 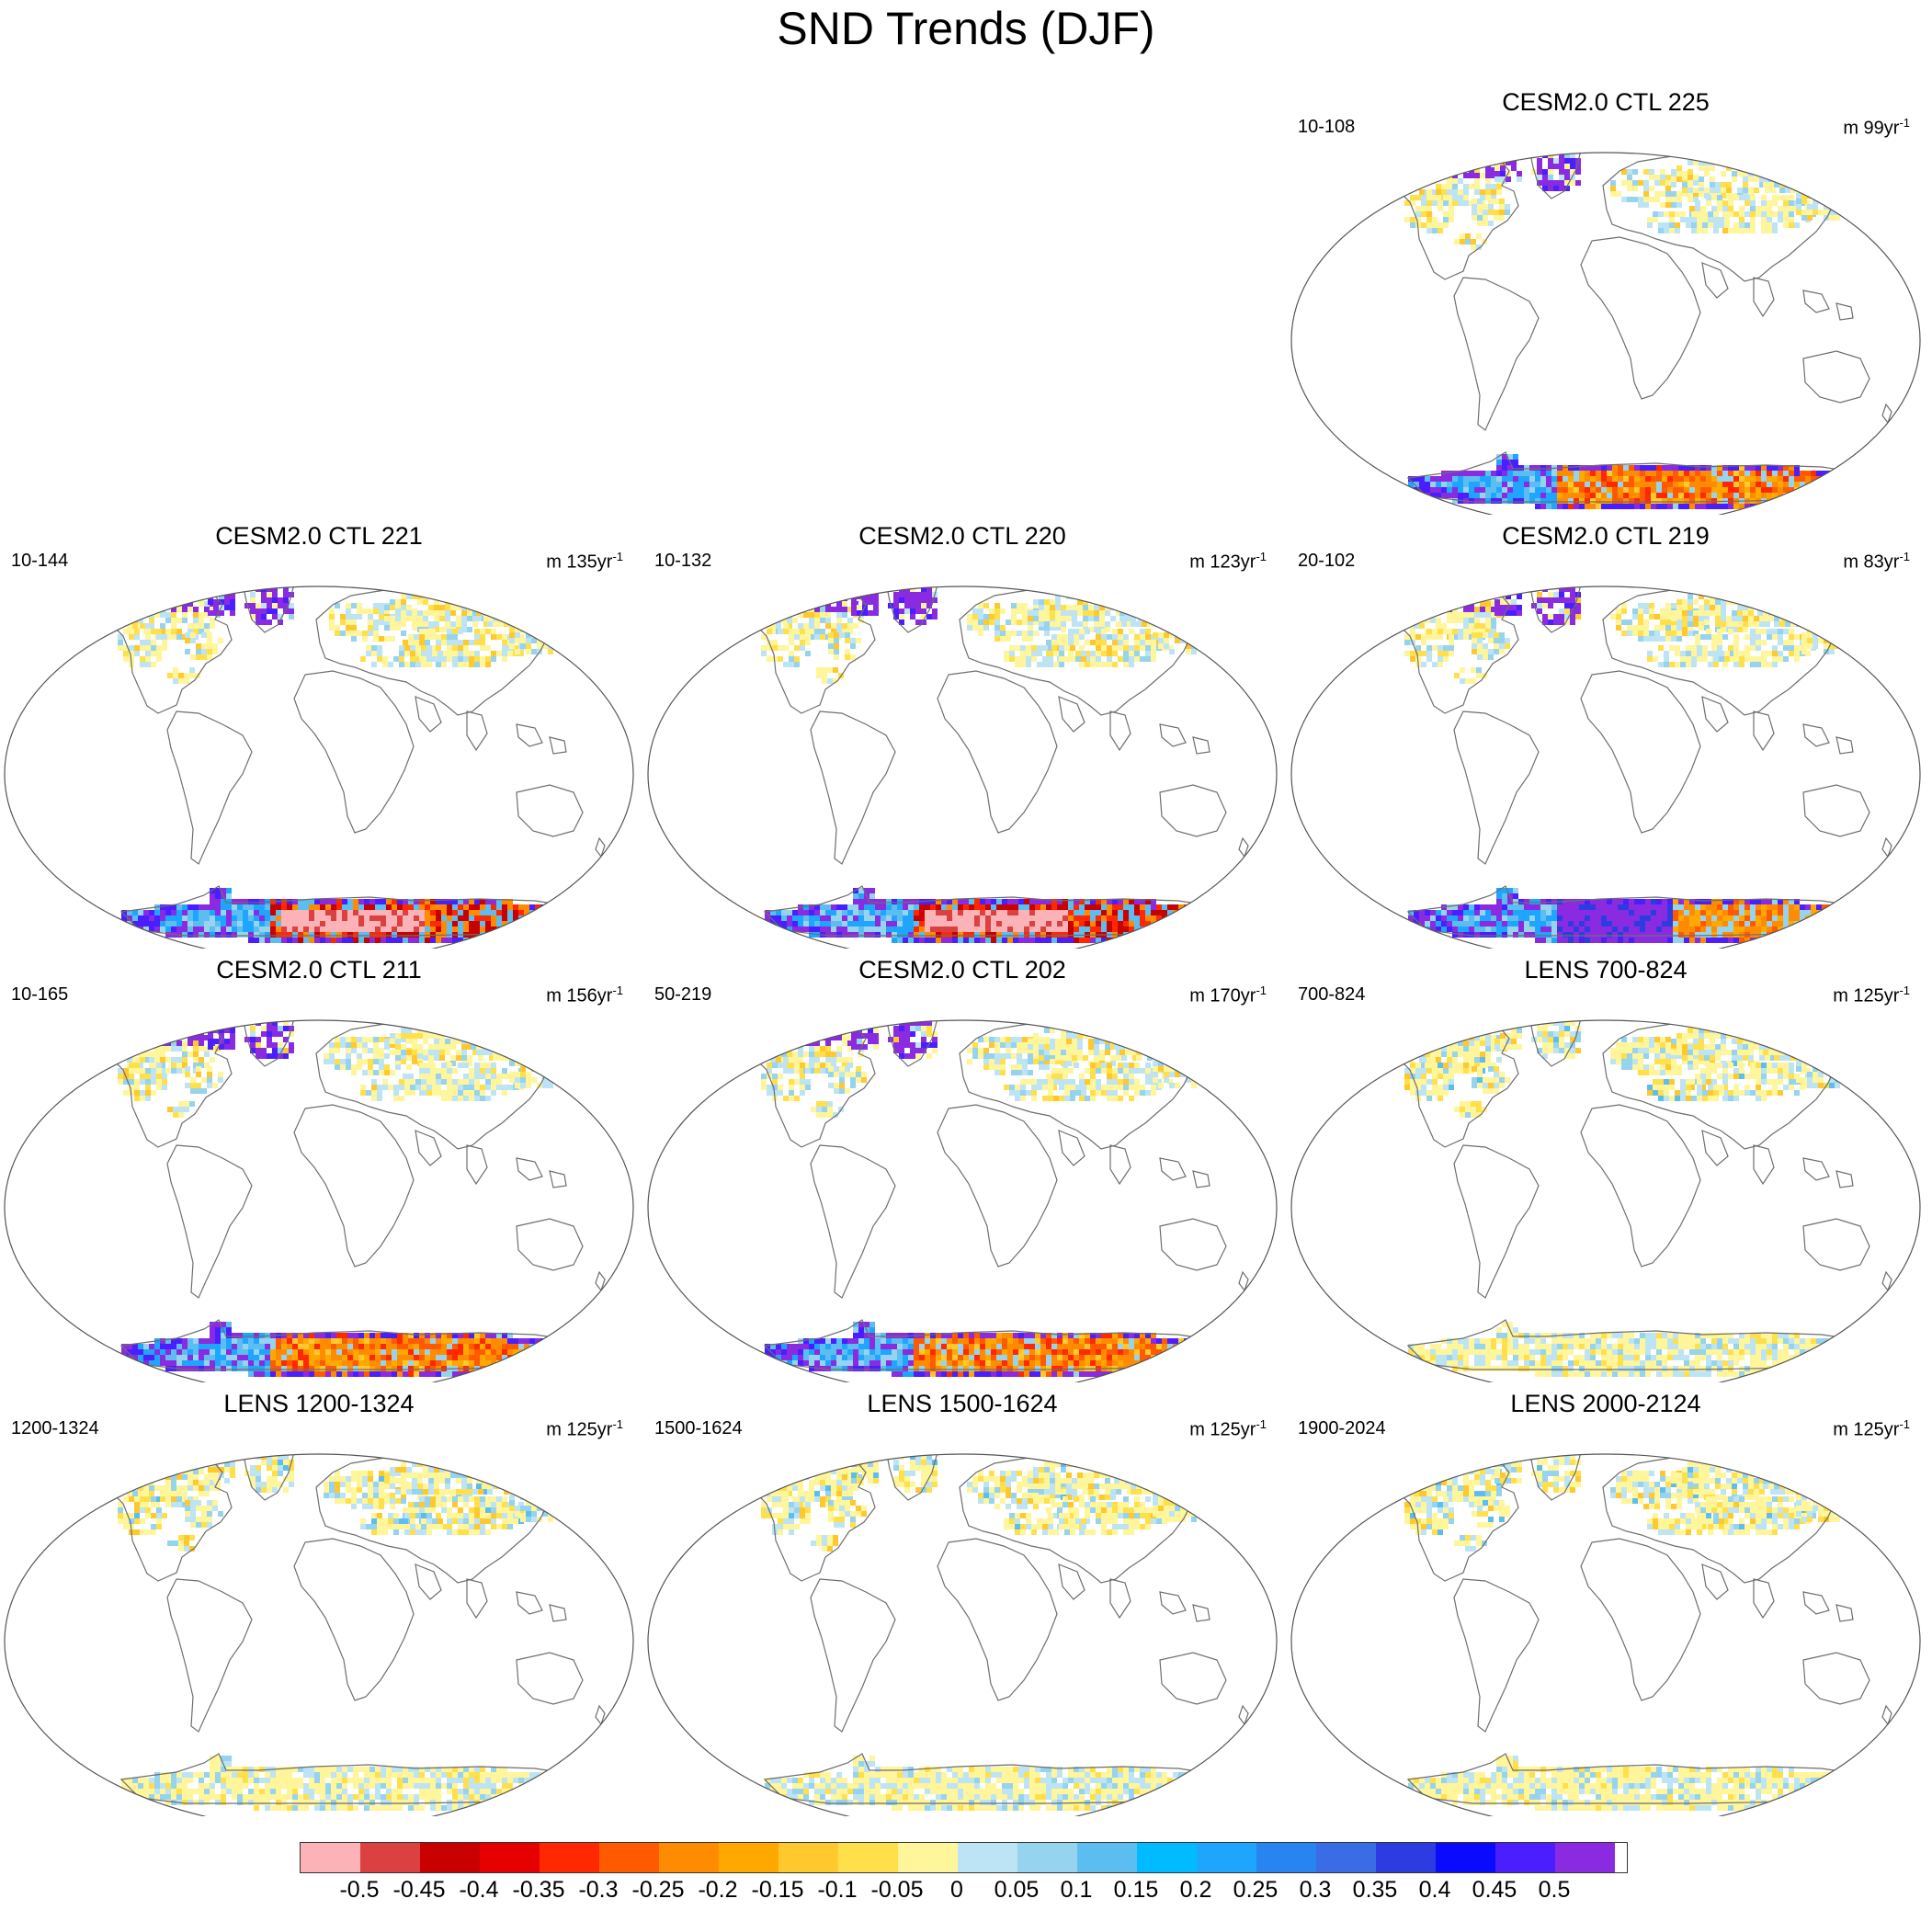 What do you see at coordinates (698, 1428) in the screenshot?
I see `panel-years-label: 1500-1624` at bounding box center [698, 1428].